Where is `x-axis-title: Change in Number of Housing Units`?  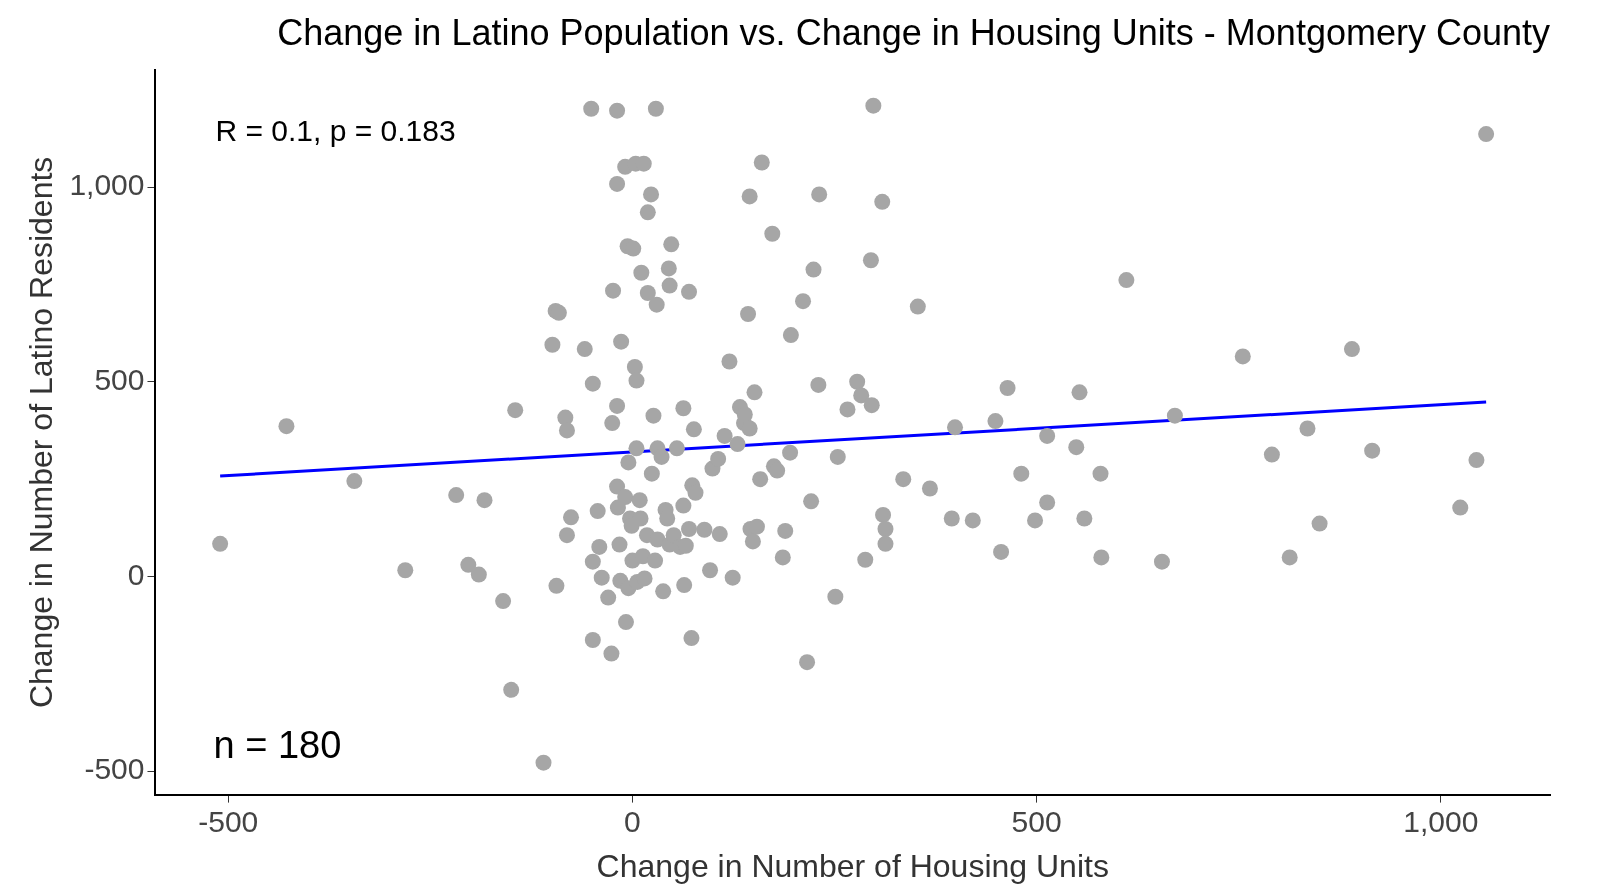 x-axis-title: Change in Number of Housing Units is located at coordinates (852, 865).